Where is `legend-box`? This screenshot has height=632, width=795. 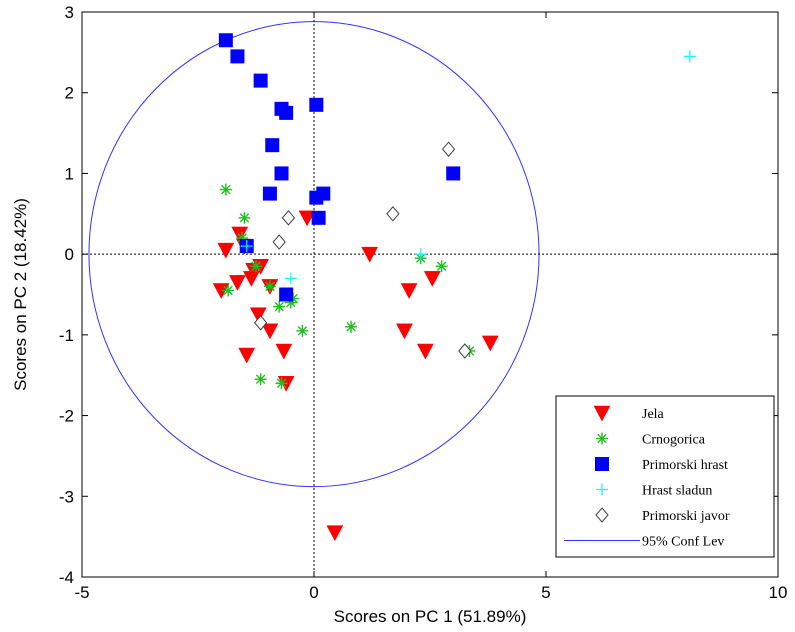
legend-box is located at coordinates (665, 476).